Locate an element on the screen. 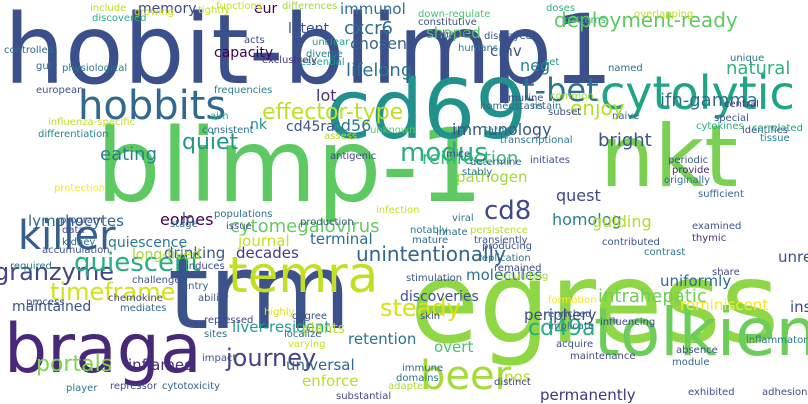 The image size is (808, 404). word: mature is located at coordinates (430, 240).